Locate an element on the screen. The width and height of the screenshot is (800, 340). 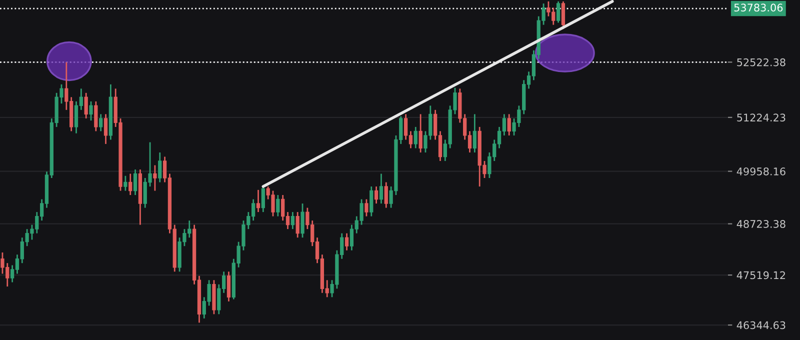
ref-line-label: 53783.06 is located at coordinates (758, 8).